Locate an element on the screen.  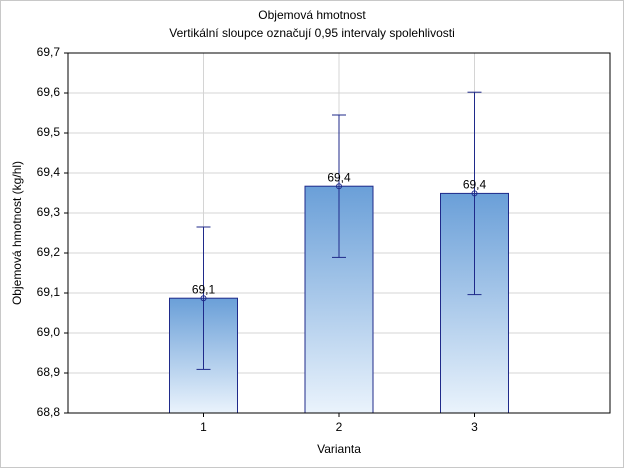
x-tick-label: 3 is located at coordinates (474, 427).